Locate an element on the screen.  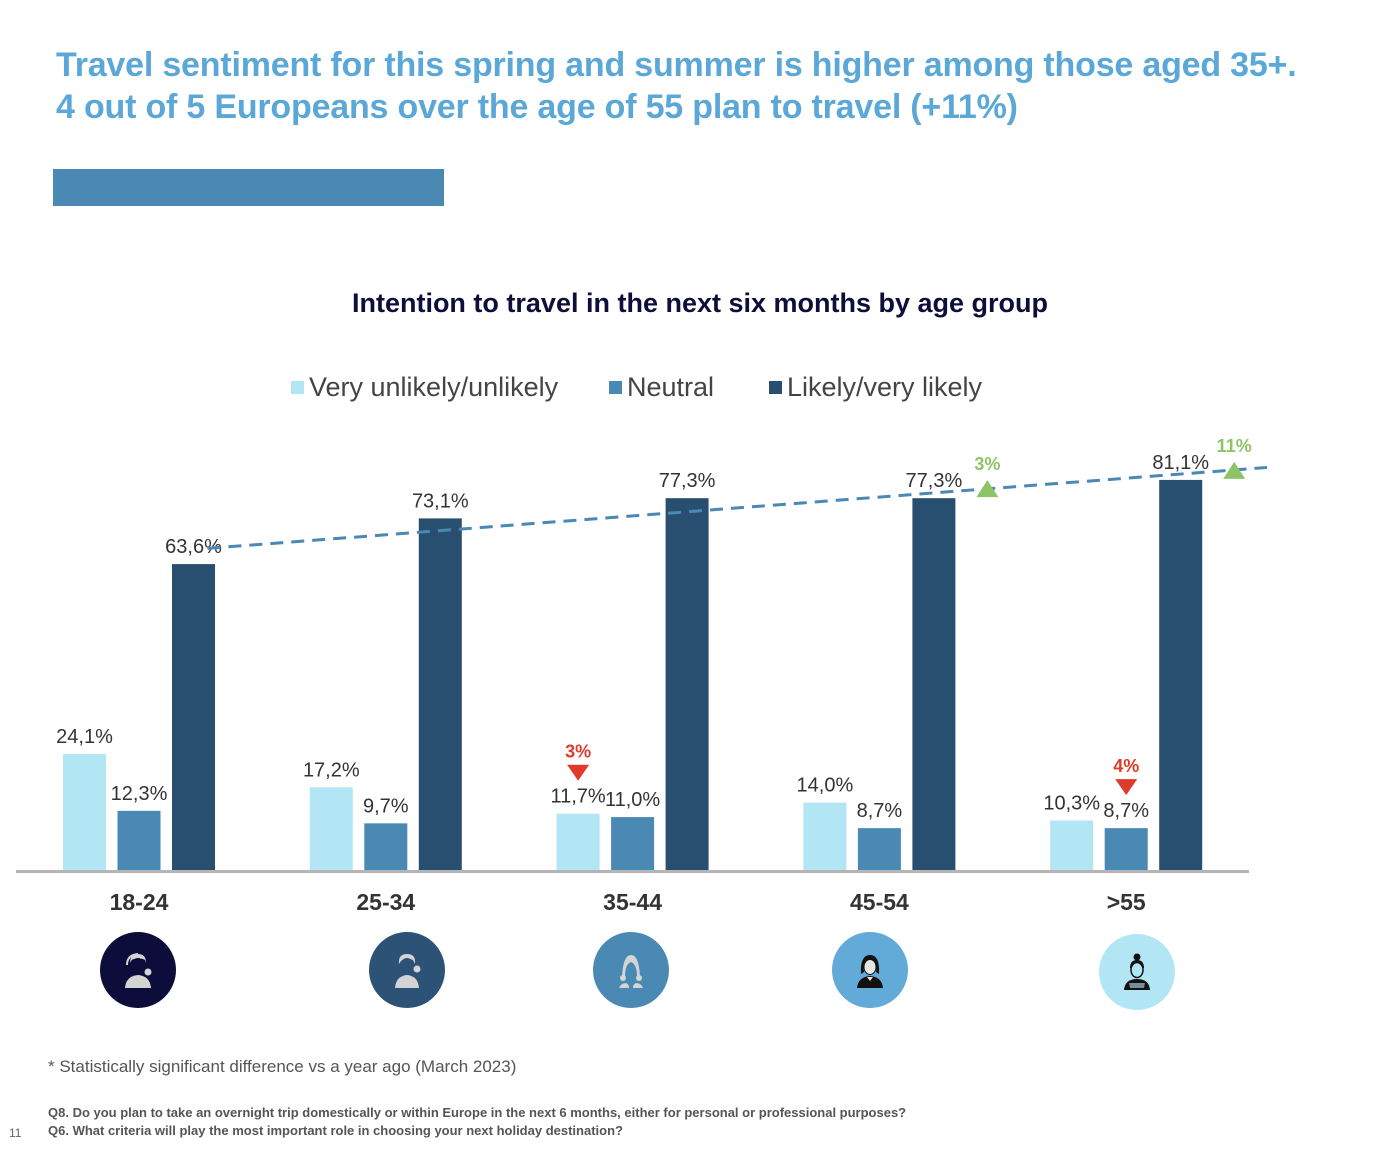
businesswoman-icon is located at coordinates (870, 970).